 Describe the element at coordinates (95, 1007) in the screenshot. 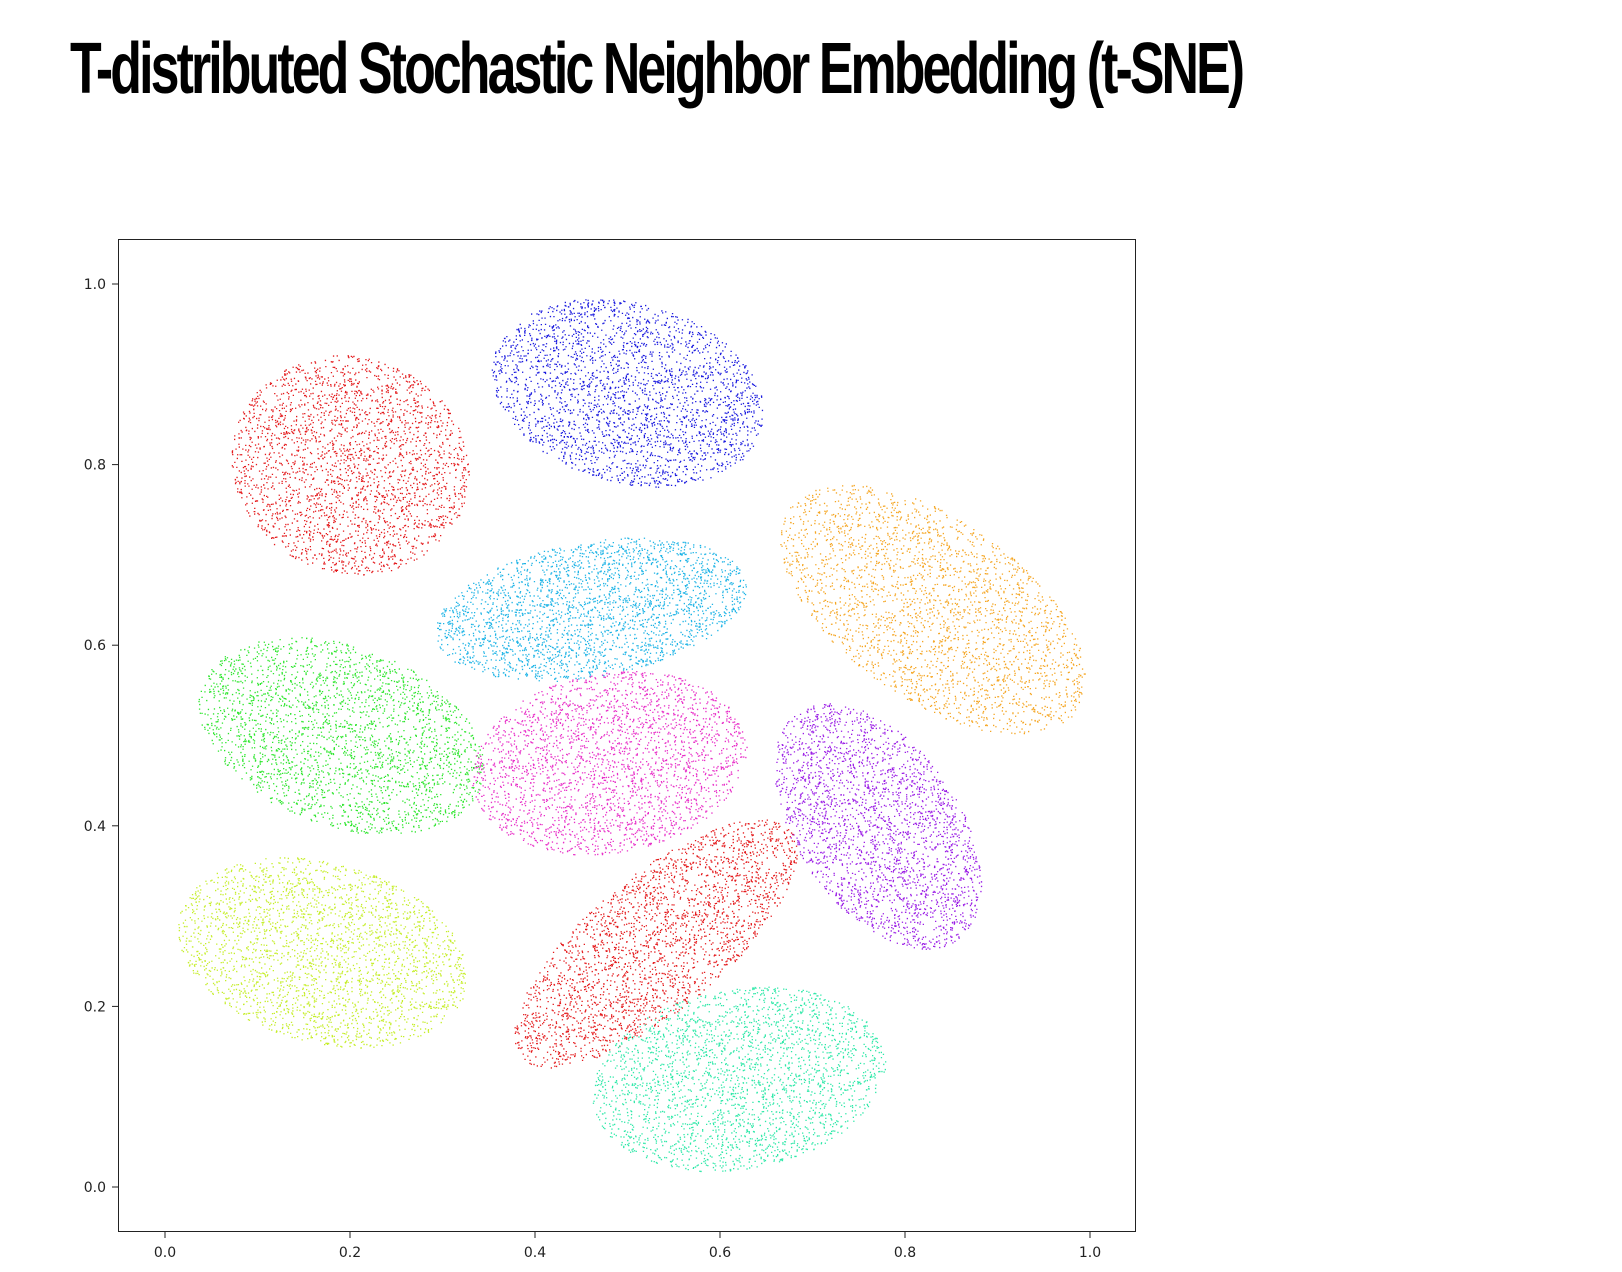

I see `y-tick-label: 0.2` at that location.